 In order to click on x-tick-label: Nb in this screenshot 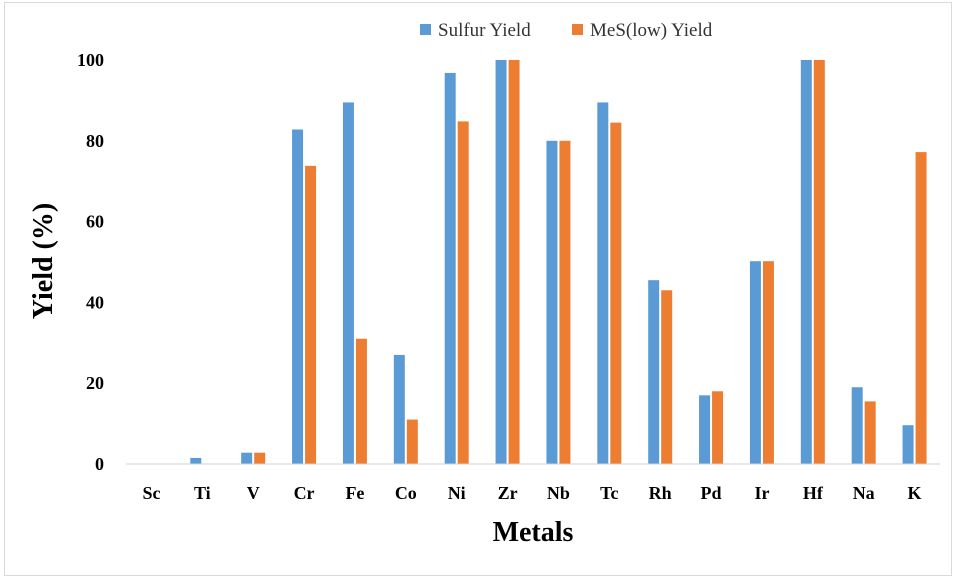, I will do `click(558, 493)`.